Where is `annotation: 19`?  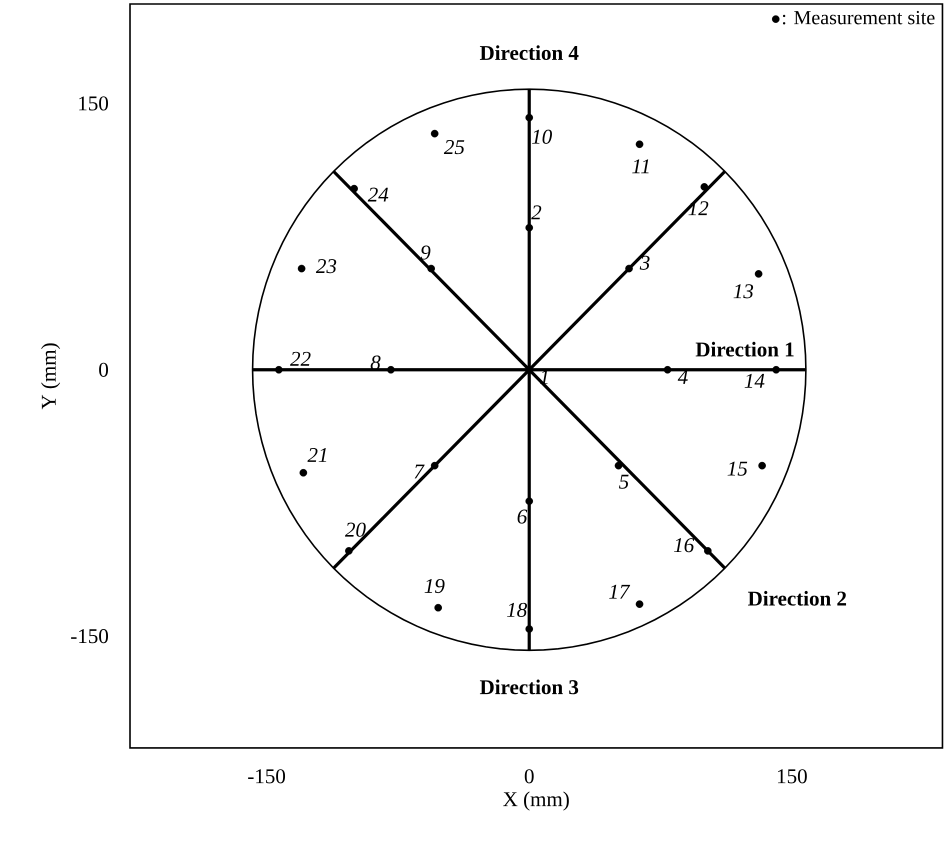 annotation: 19 is located at coordinates (434, 586).